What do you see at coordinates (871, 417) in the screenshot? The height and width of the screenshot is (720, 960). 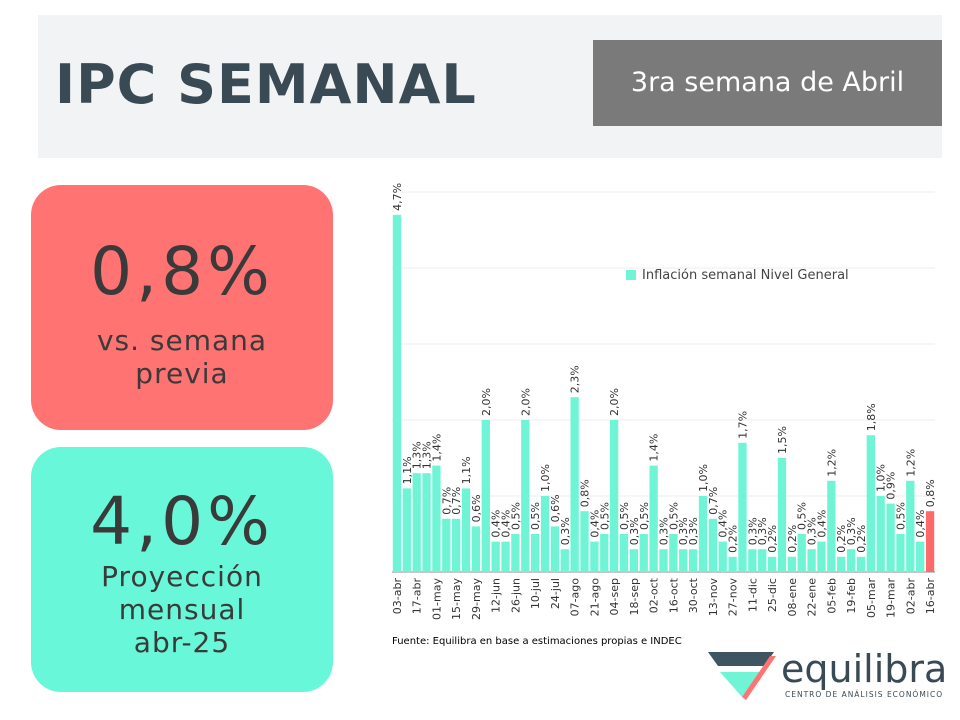 I see `value-label: 1,8%` at bounding box center [871, 417].